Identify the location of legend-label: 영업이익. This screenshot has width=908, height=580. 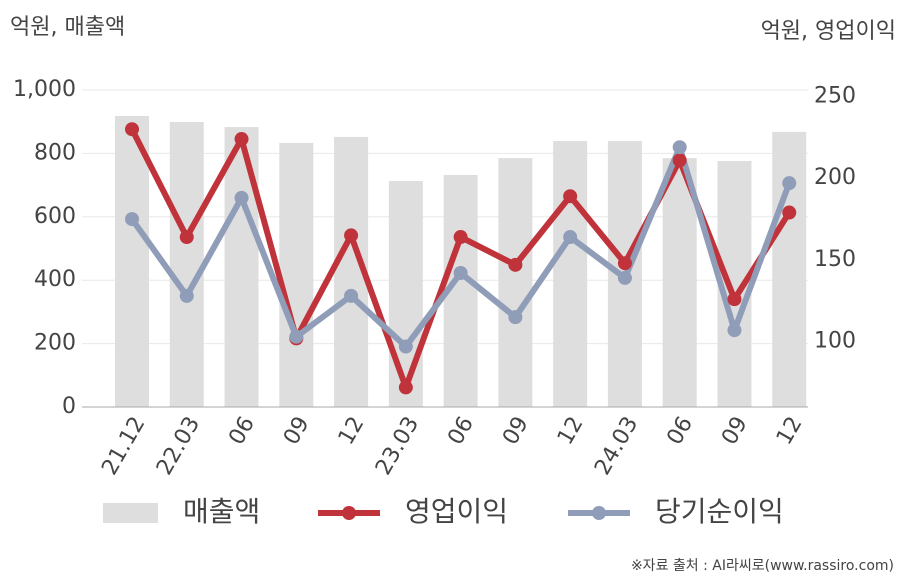
(456, 511).